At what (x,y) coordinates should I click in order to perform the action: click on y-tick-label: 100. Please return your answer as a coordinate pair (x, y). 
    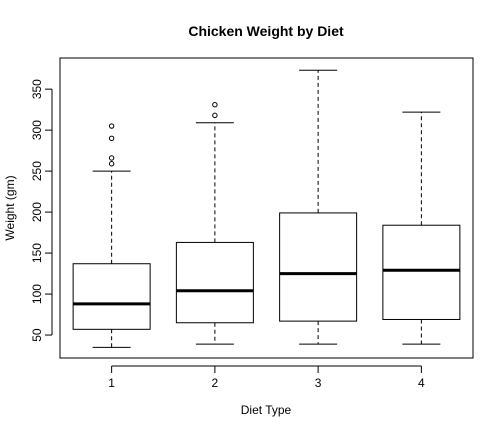
    Looking at the image, I should click on (37, 294).